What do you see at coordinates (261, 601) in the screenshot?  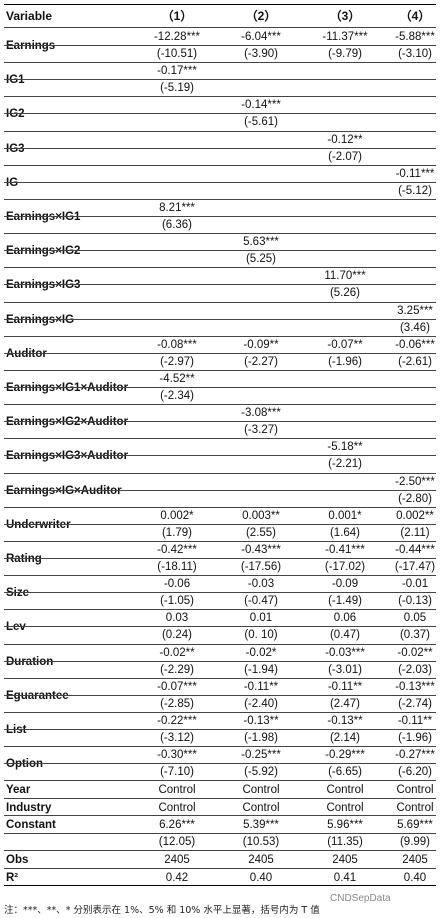 I see `t-value: (-0.47)` at bounding box center [261, 601].